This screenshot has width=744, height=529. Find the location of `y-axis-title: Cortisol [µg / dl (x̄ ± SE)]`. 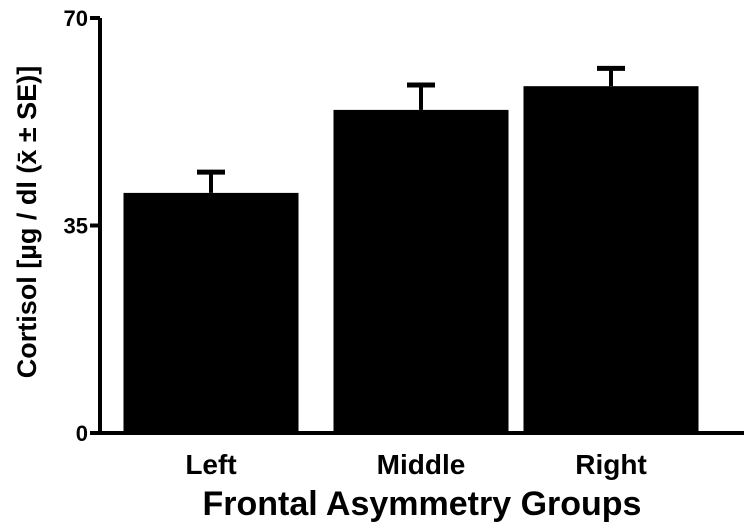

y-axis-title: Cortisol [µg / dl (x̄ ± SE)] is located at coordinates (27, 222).